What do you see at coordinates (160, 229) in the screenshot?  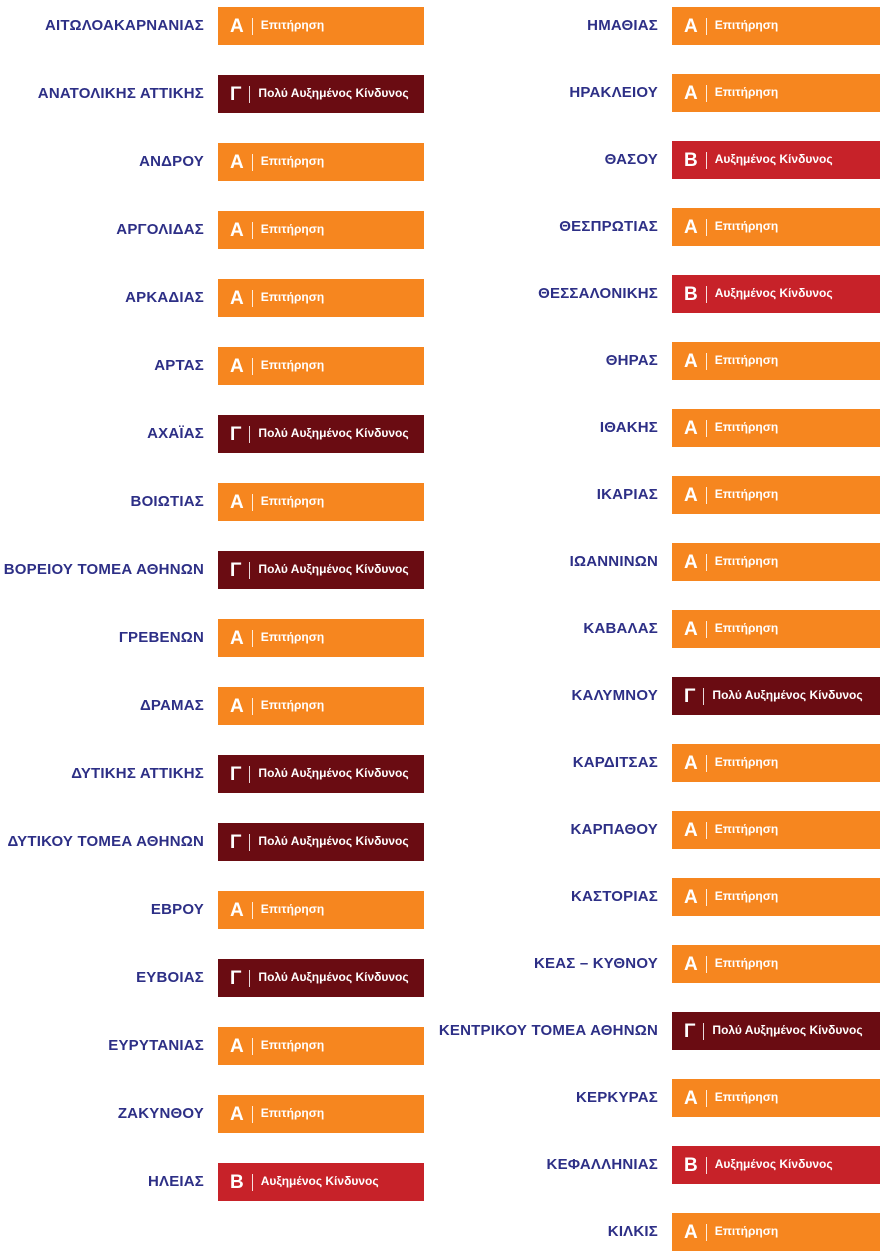 I see `region-name: ΑΡΓΟΛΙΔΑΣ` at bounding box center [160, 229].